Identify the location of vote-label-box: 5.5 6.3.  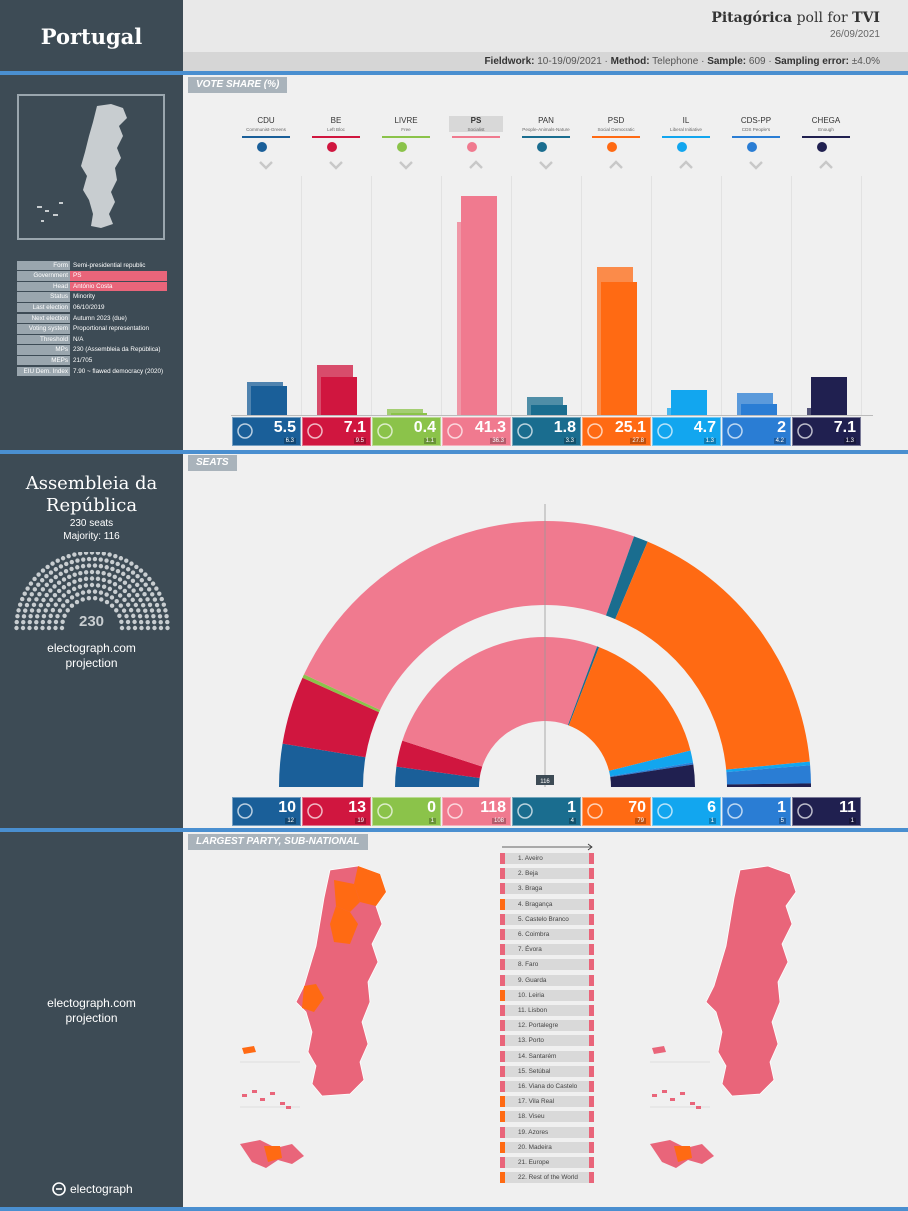
(266, 431).